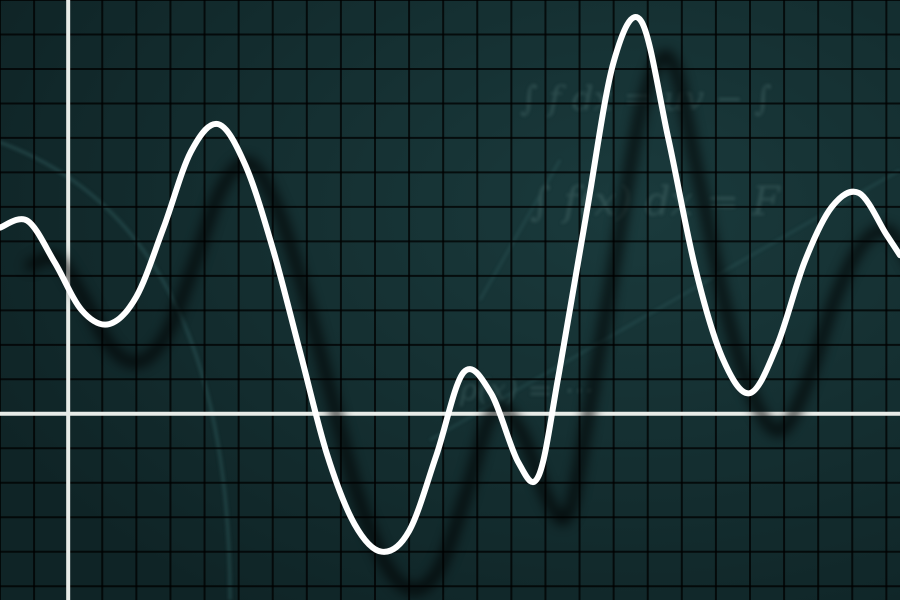  I want to click on backdrop-formula: ∫ f(x) dx = F, so click(655, 202).